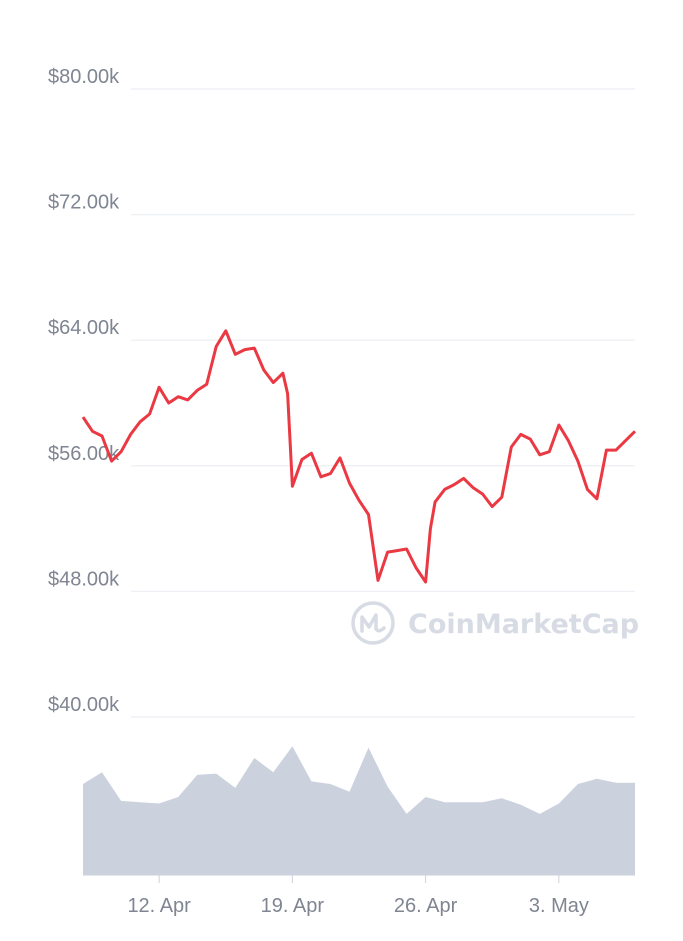  I want to click on price-tick-label: $72.00k, so click(84, 203).